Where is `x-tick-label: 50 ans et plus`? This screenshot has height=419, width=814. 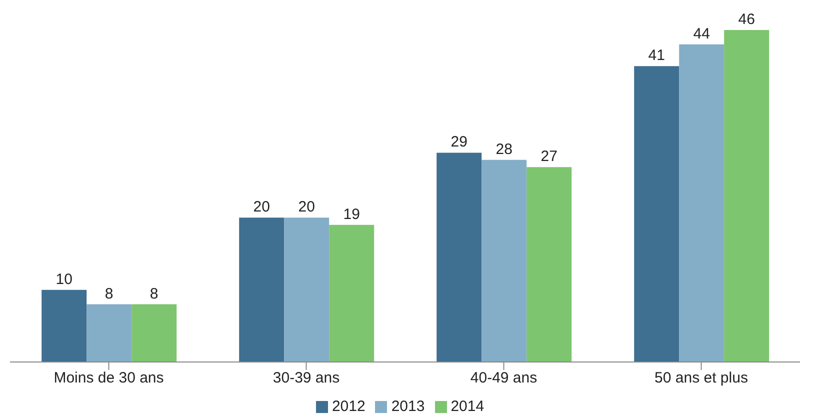 x-tick-label: 50 ans et plus is located at coordinates (701, 378).